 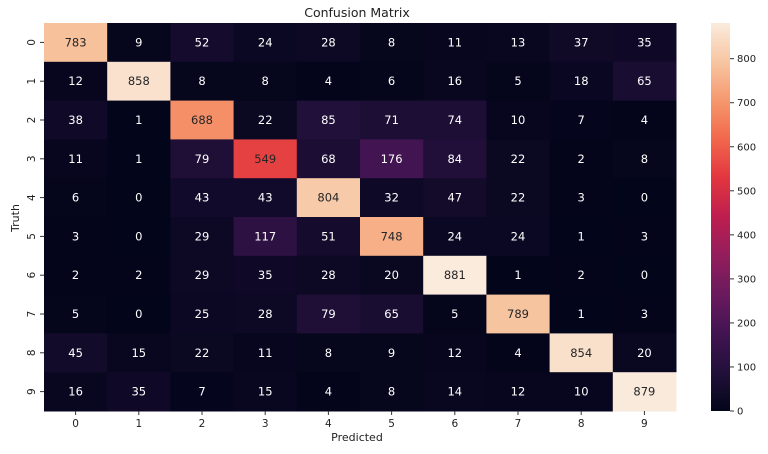 What do you see at coordinates (517, 81) in the screenshot?
I see `cell-value-label: 5` at bounding box center [517, 81].